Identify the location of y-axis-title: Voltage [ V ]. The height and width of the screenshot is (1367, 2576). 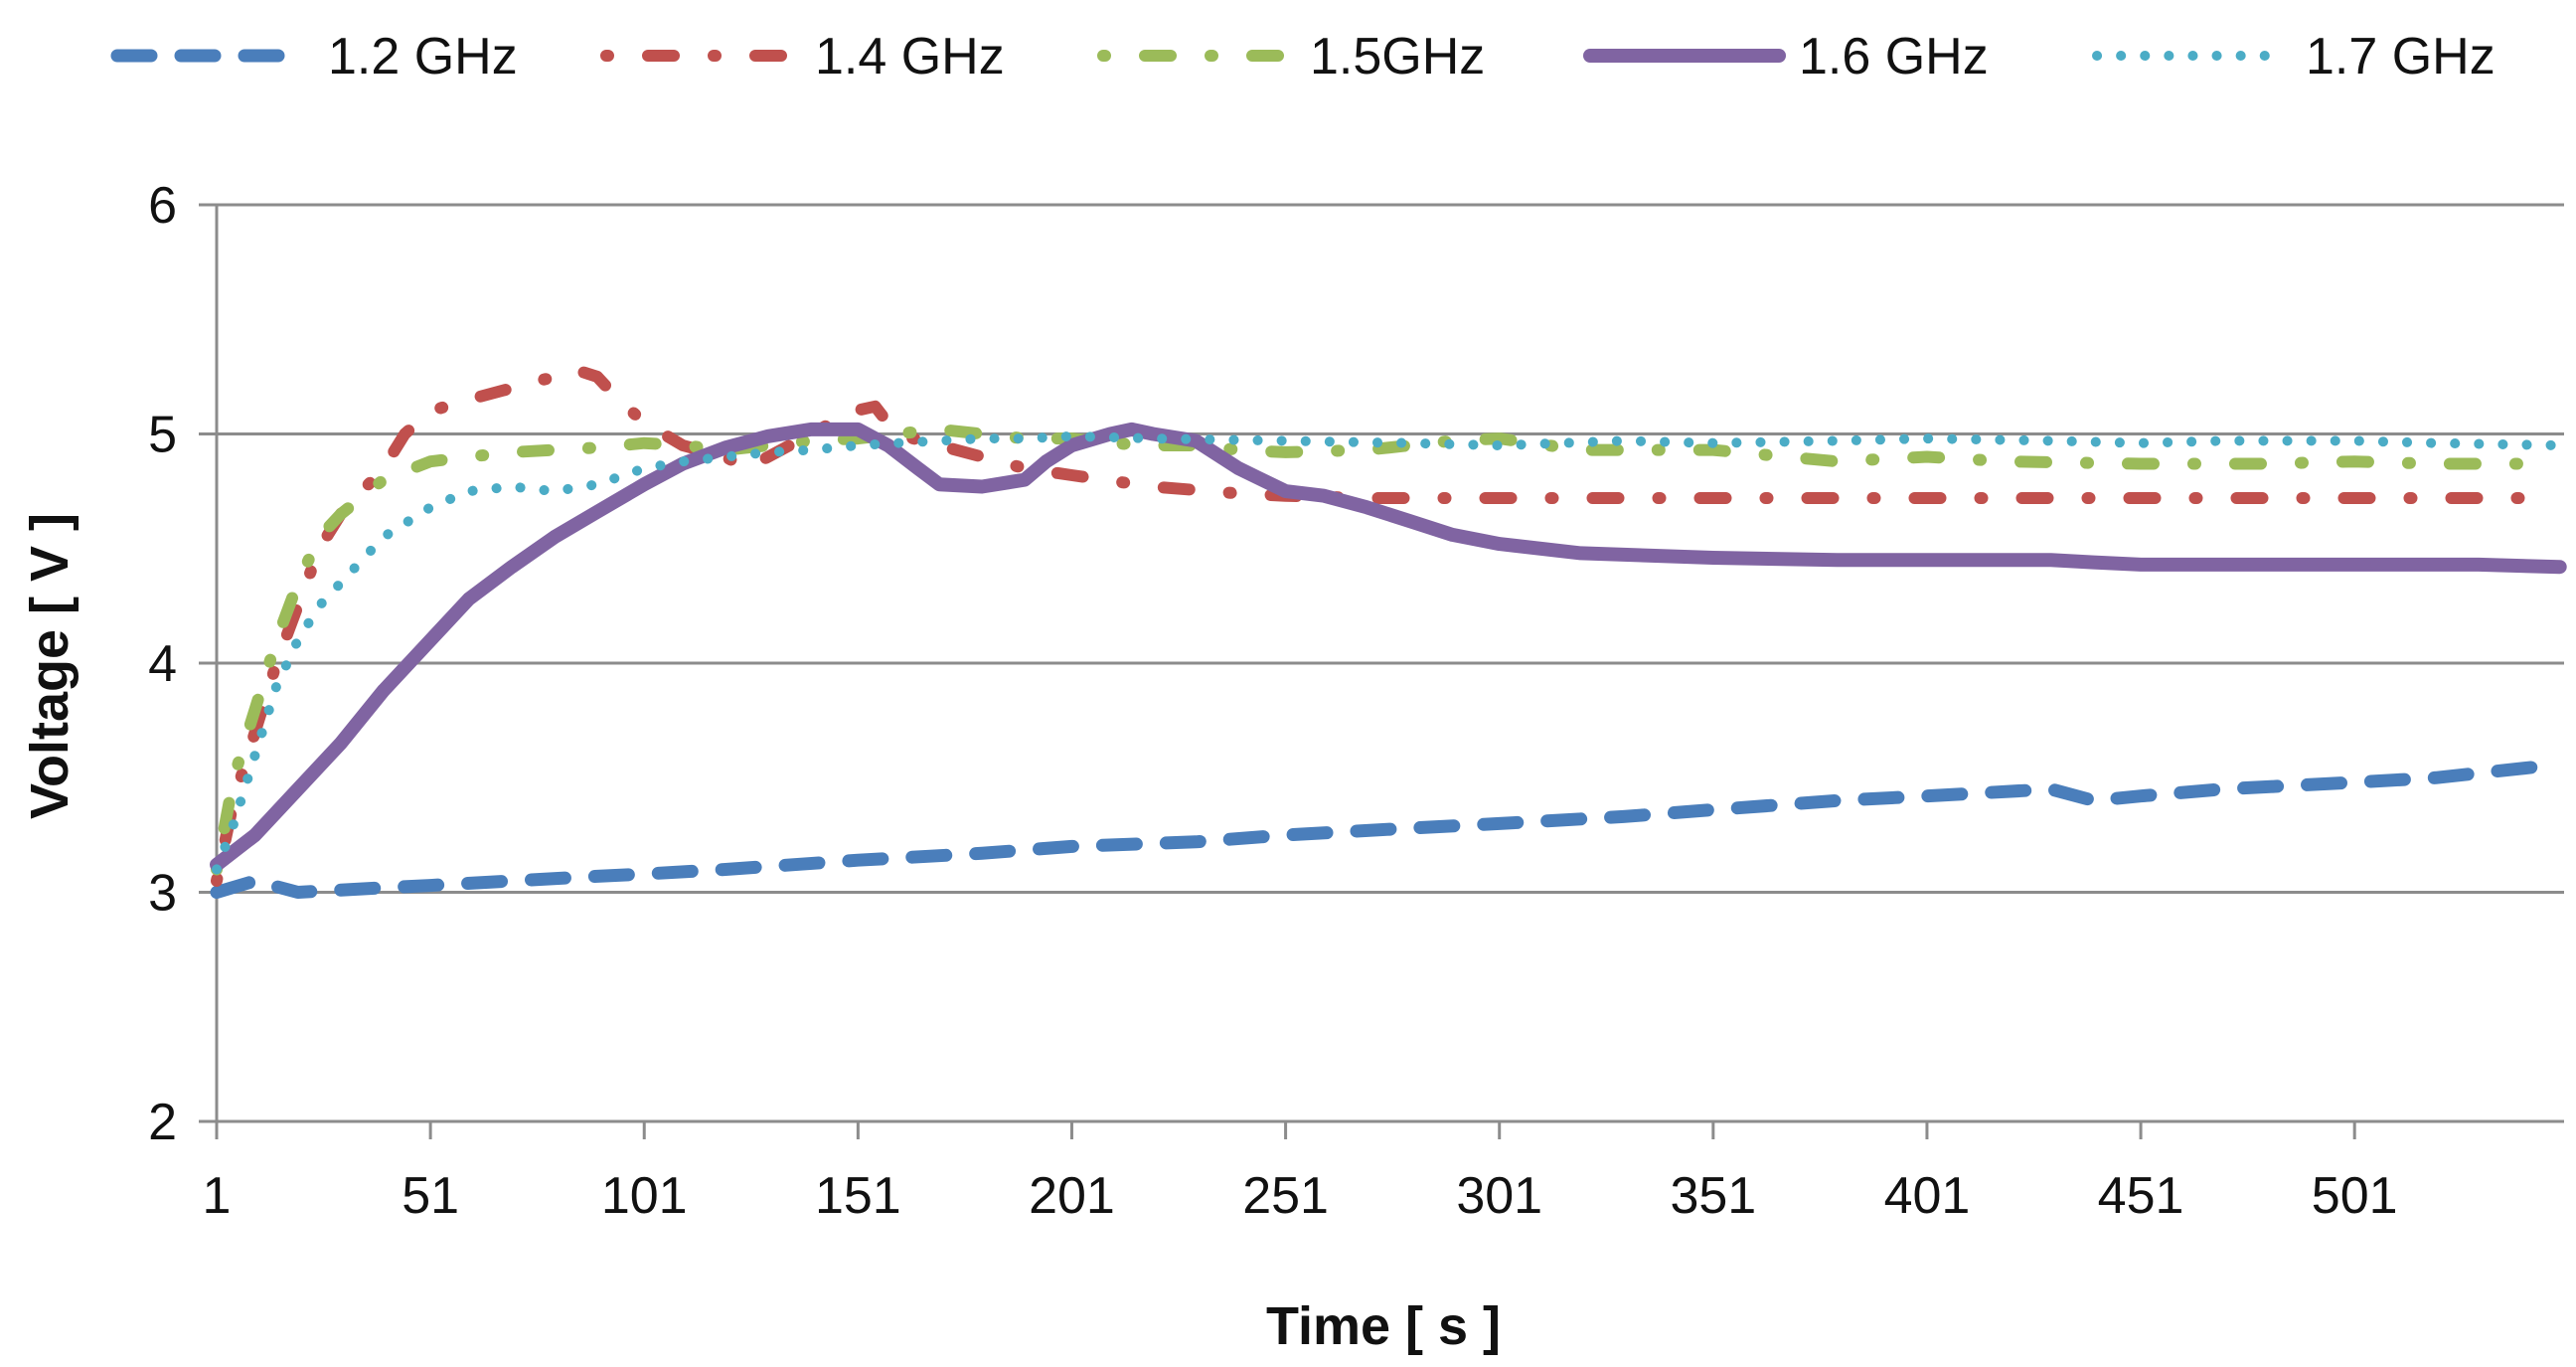
(50, 666).